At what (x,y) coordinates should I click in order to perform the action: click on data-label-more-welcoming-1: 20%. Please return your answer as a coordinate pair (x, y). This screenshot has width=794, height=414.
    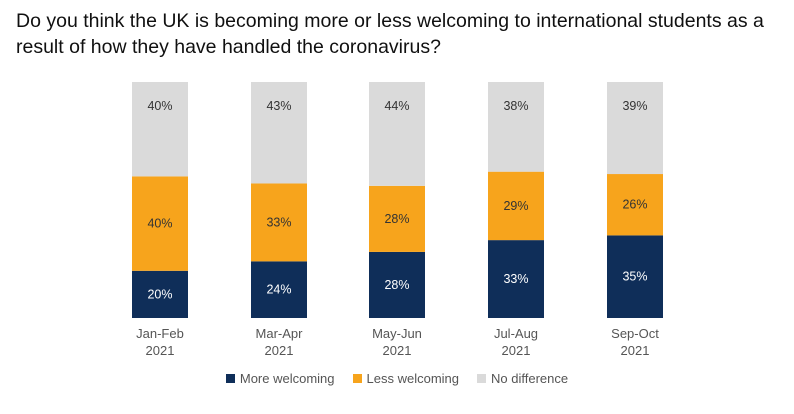
    Looking at the image, I should click on (159, 294).